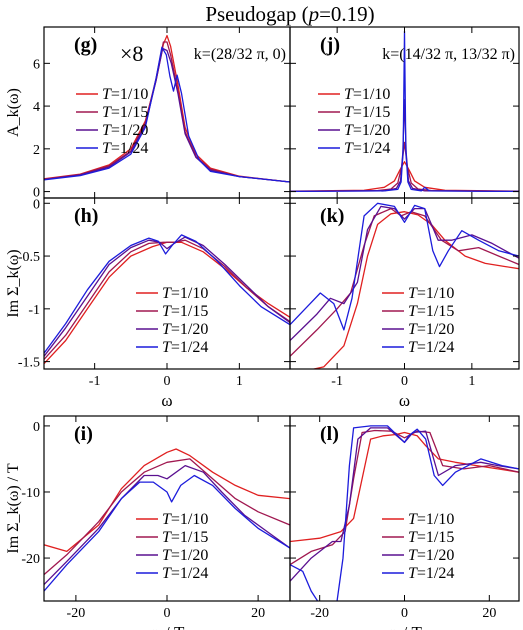 The width and height of the screenshot is (523, 630). What do you see at coordinates (167, 537) in the screenshot?
I see `legend-label-i-1-part: T` at bounding box center [167, 537].